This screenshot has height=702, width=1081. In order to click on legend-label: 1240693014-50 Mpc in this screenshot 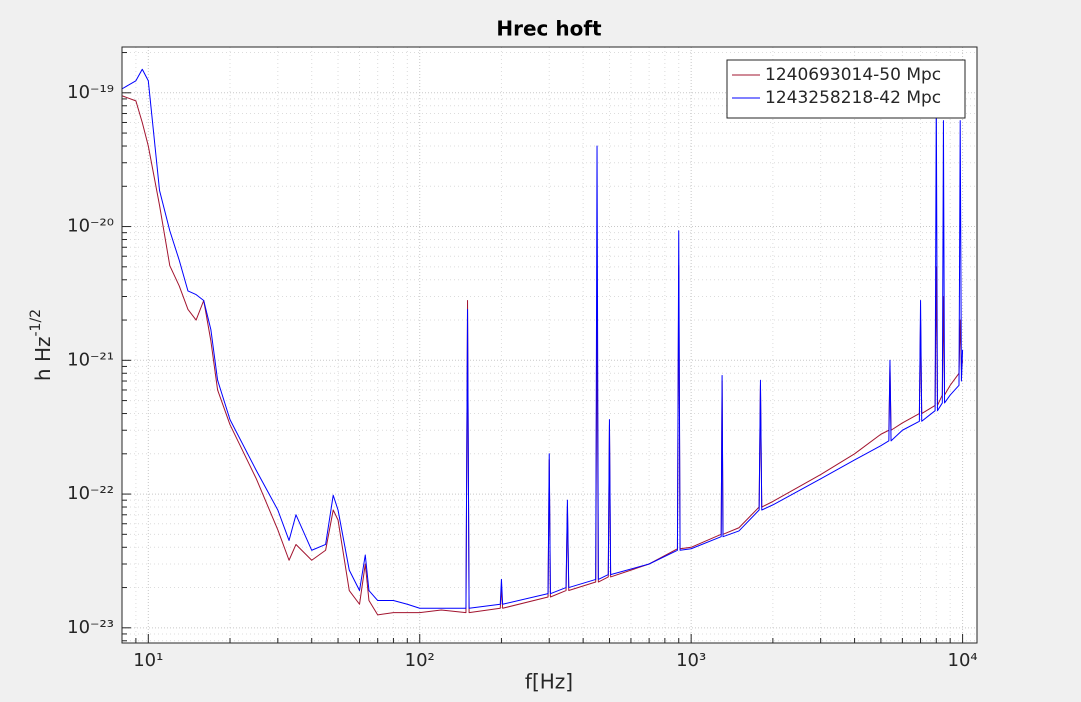, I will do `click(853, 75)`.